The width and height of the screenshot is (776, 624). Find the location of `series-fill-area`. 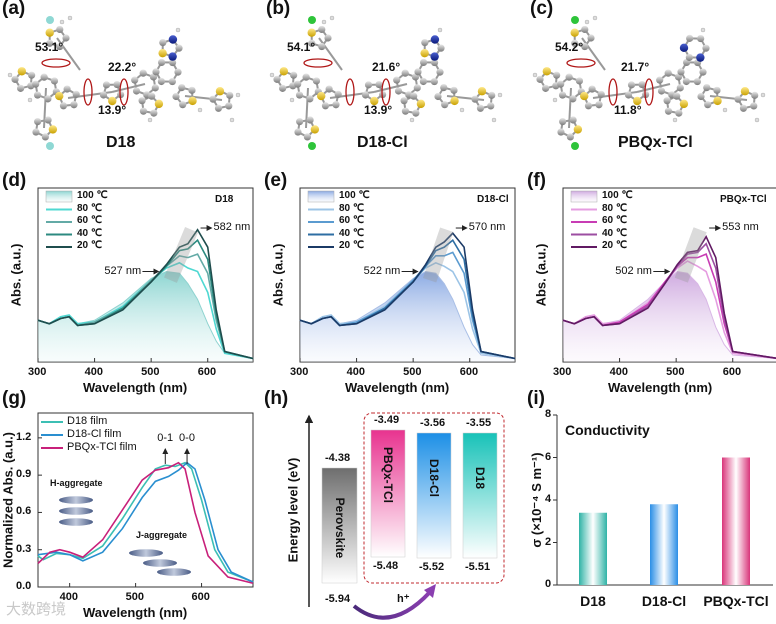

series-fill-area is located at coordinates (145, 316).